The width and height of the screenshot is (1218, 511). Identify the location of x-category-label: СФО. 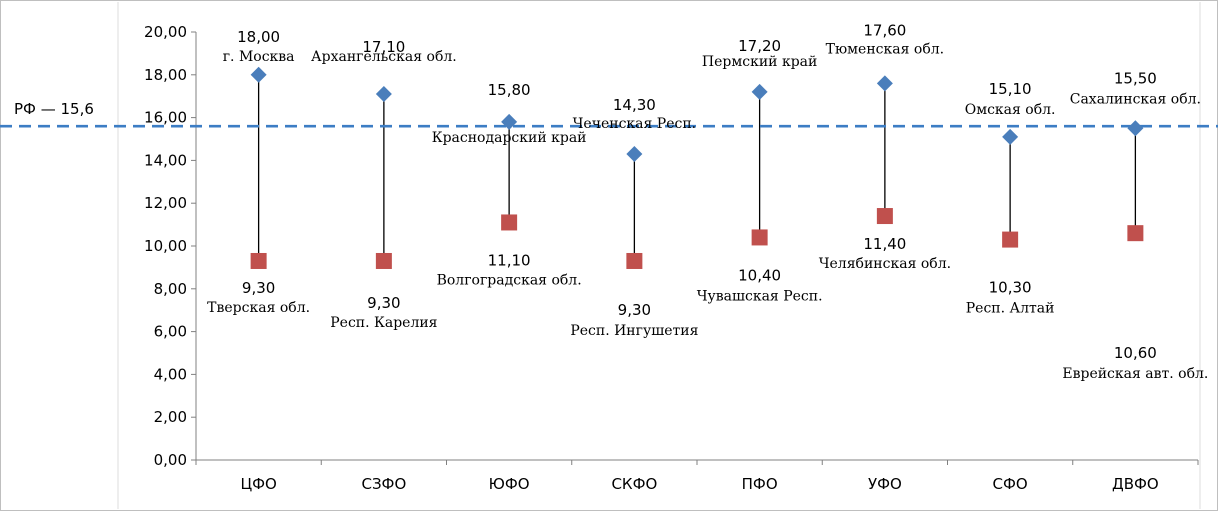
(1010, 484).